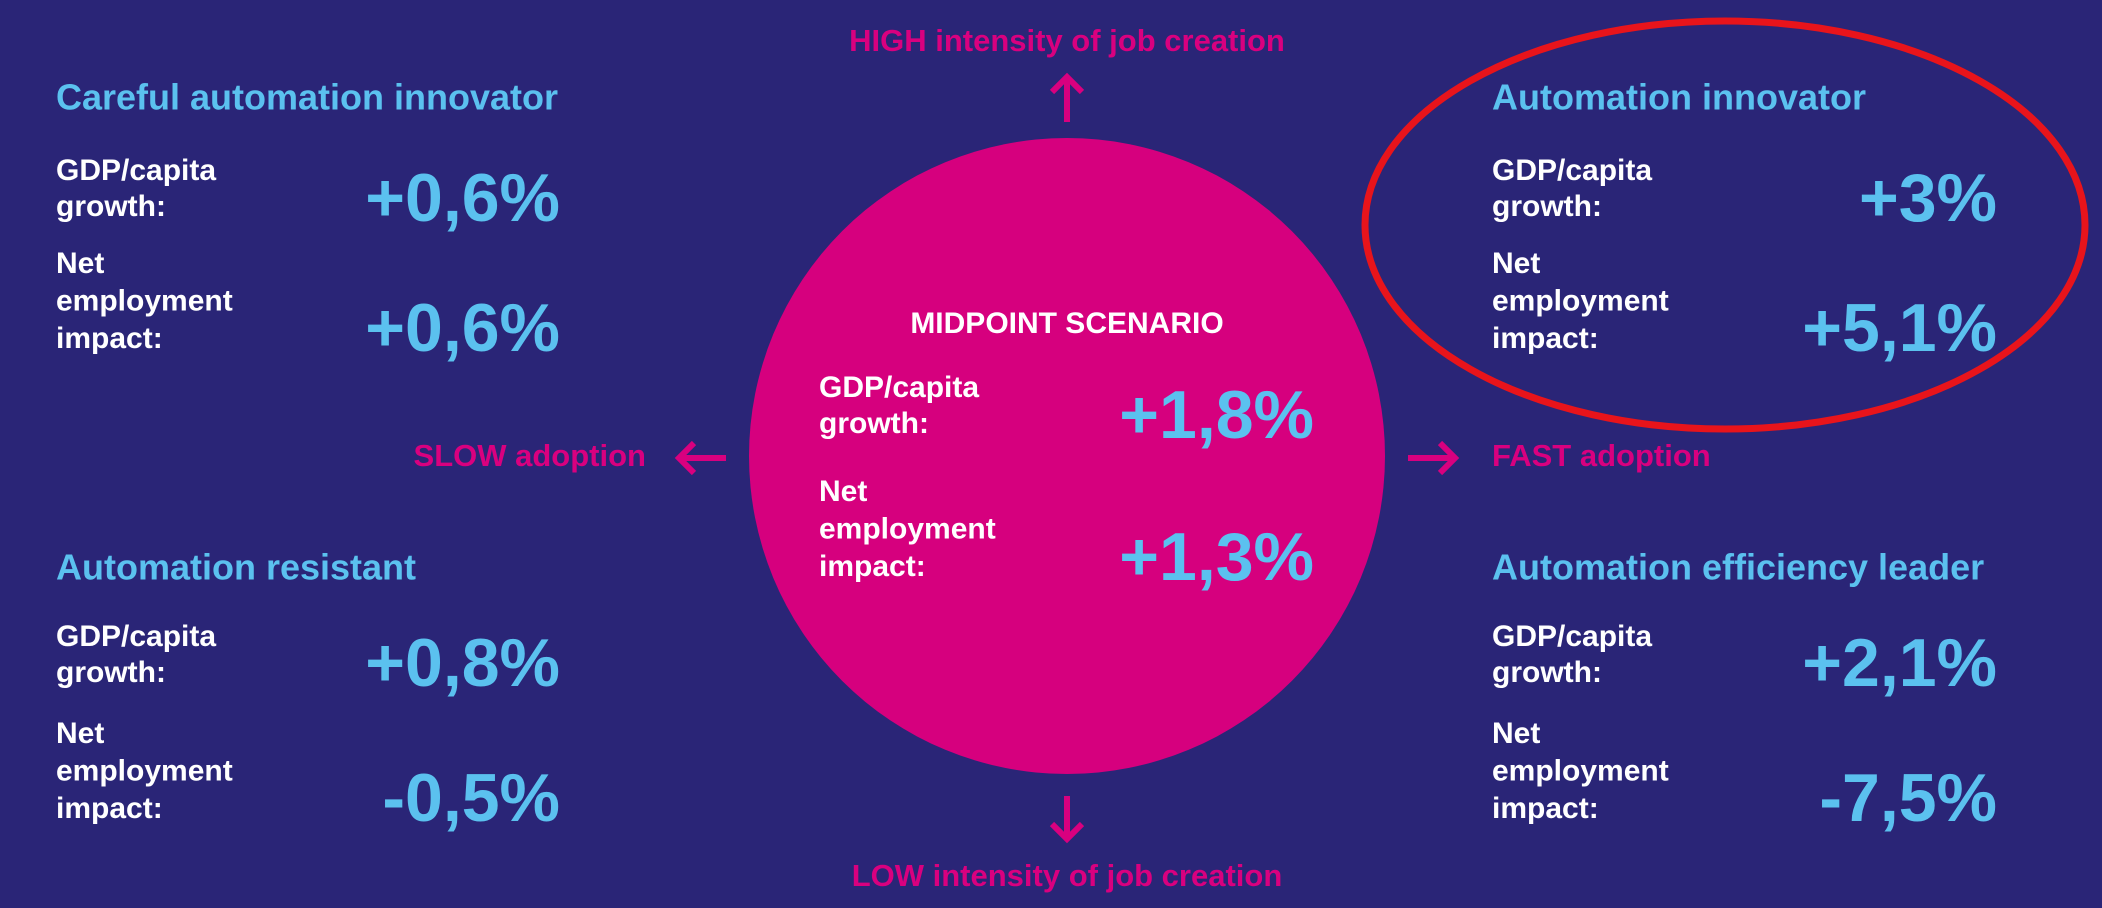  Describe the element at coordinates (1899, 663) in the screenshot. I see `gdp-value: +2,1%` at that location.